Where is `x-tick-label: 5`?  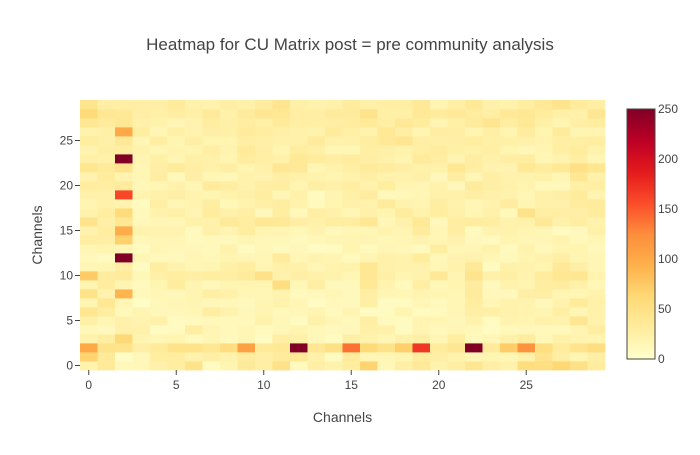
x-tick-label: 5 is located at coordinates (176, 385).